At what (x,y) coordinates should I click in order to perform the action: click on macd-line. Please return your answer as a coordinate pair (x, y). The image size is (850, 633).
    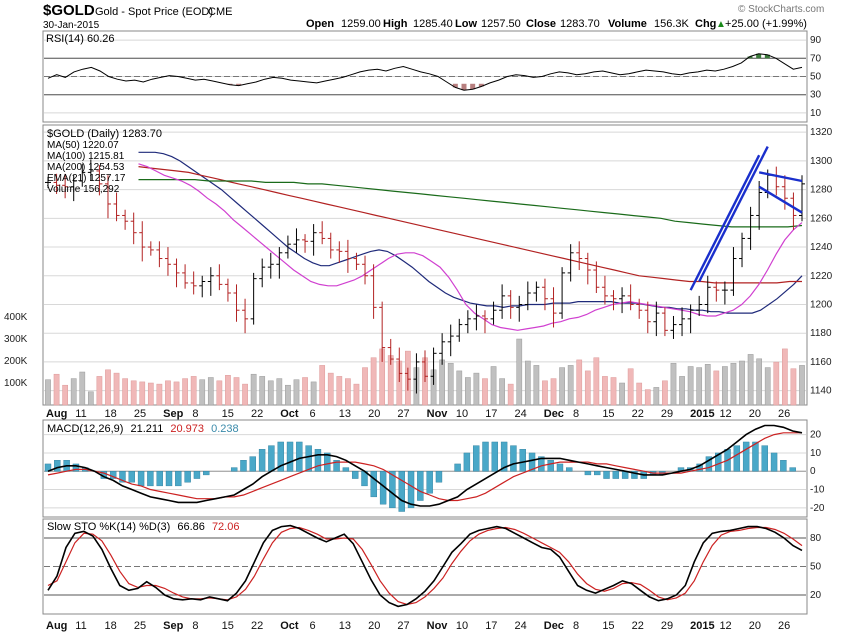
    Looking at the image, I should click on (425, 465).